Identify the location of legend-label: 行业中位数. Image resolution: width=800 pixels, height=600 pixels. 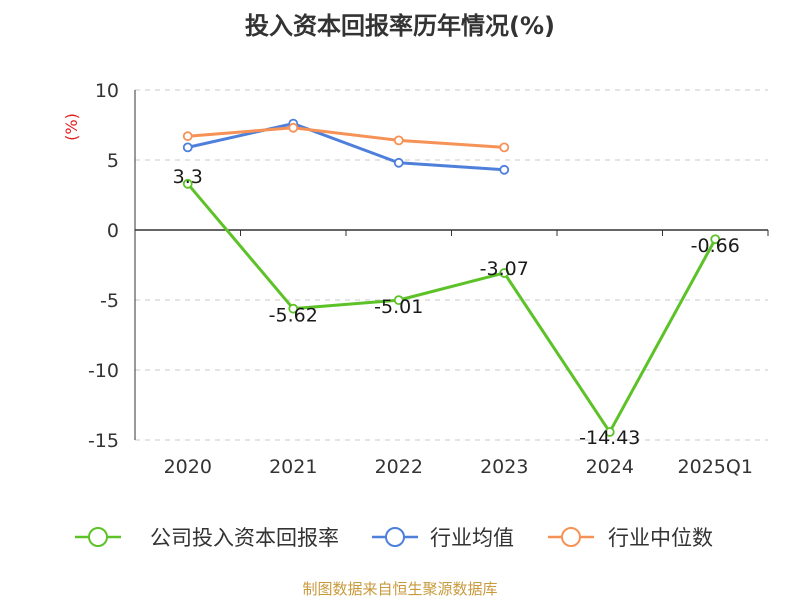
(660, 538).